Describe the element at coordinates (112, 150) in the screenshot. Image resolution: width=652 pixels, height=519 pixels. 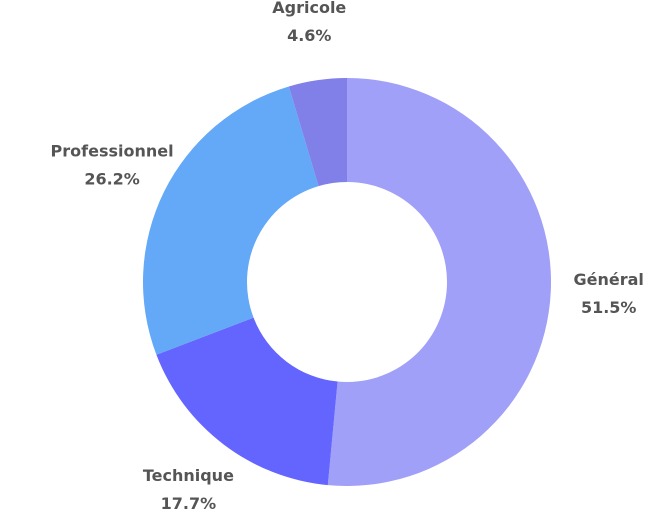
I see `slice-label: Professionnel` at that location.